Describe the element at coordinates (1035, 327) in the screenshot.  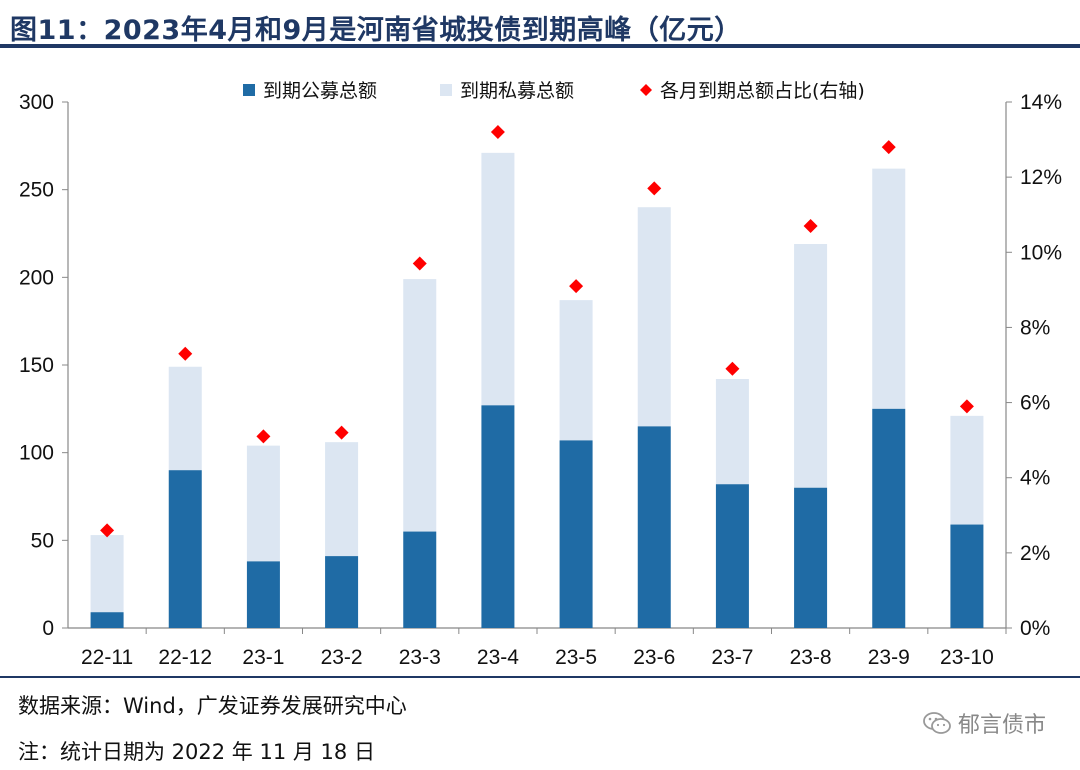
I see `y2-tick-label: 8%` at that location.